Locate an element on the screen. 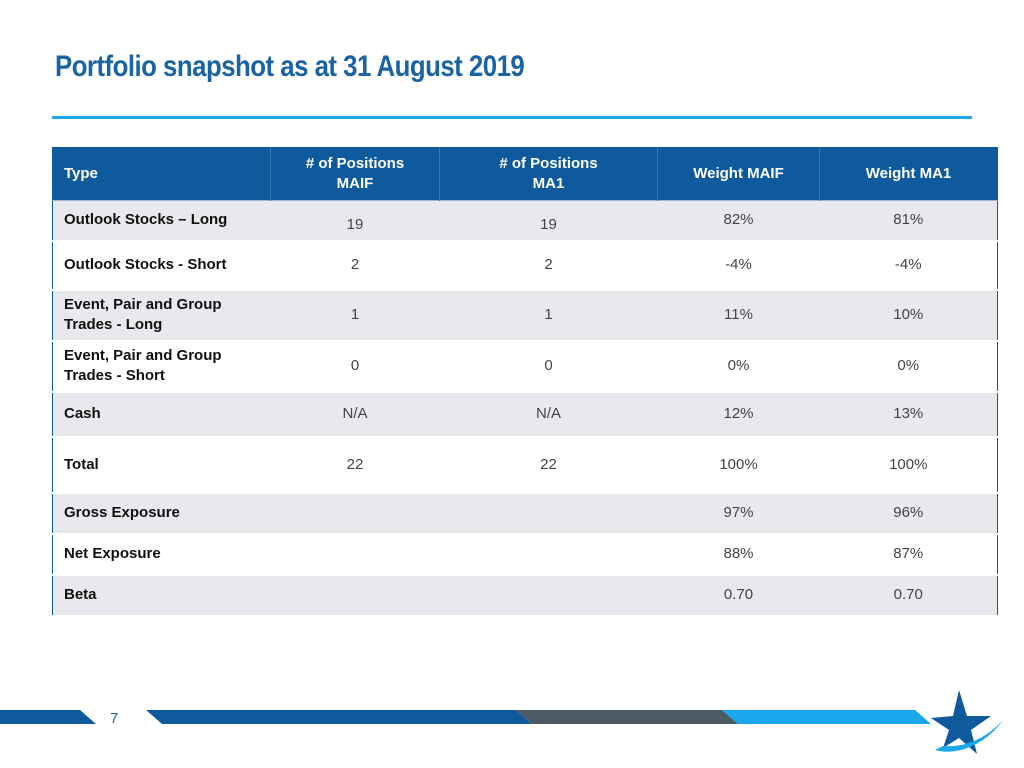  cell-positions-ma1: 0 is located at coordinates (548, 366).